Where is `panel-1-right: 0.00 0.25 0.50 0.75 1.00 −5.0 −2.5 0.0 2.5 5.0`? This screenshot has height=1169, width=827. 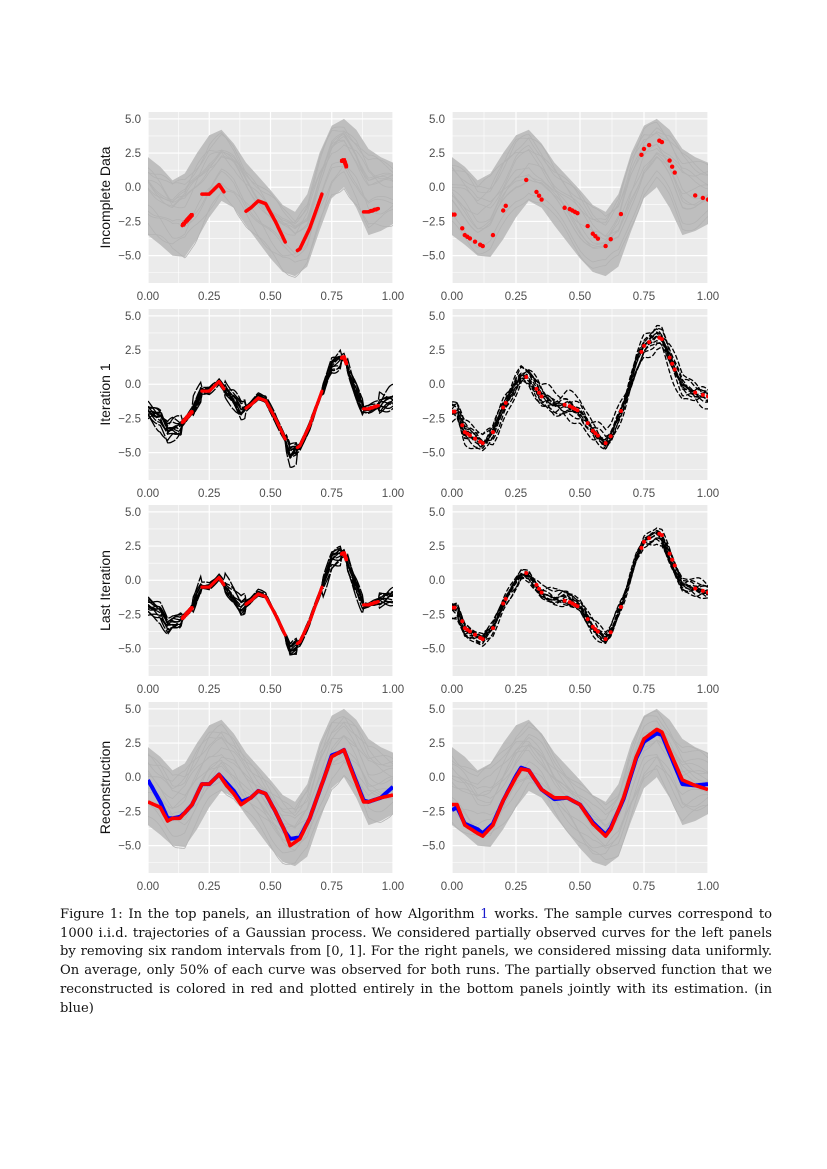
panel-1-right: 0.00 0.25 0.50 0.75 1.00 −5.0 −2.5 0.0 2.5 5.0 is located at coordinates (570, 404).